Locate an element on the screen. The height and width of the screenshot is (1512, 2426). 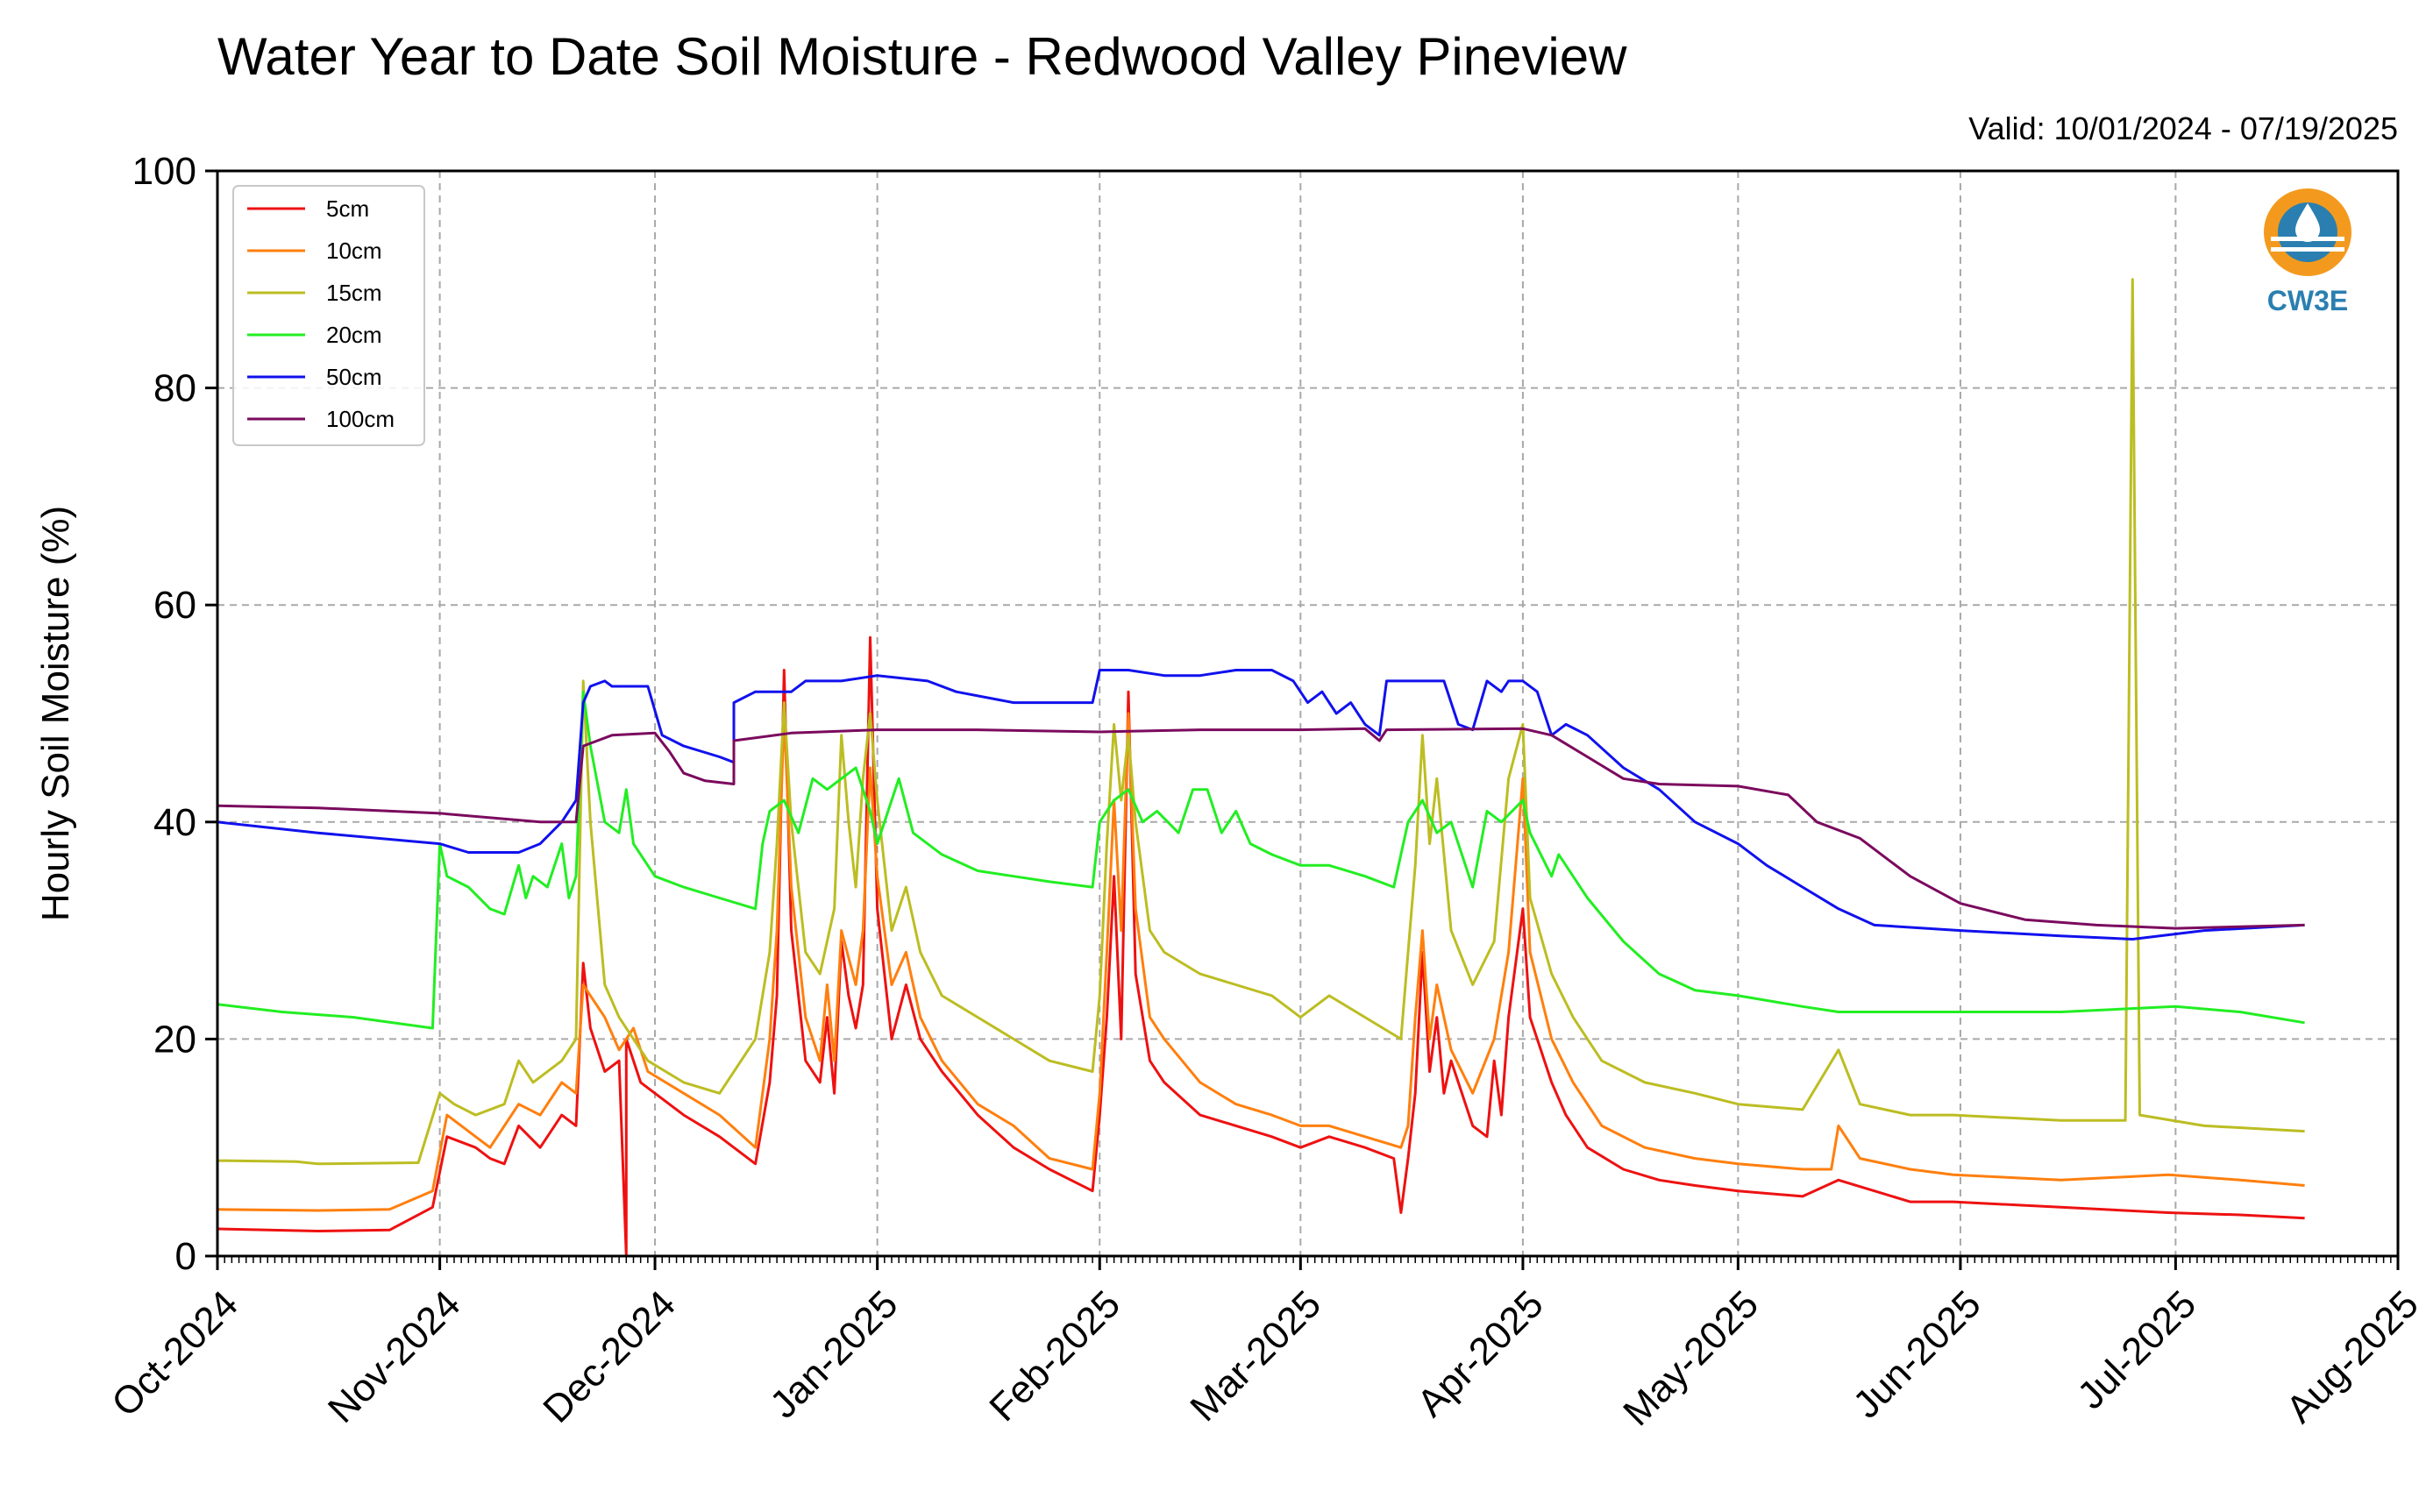
legend-label-5cm: 5cm is located at coordinates (347, 208).